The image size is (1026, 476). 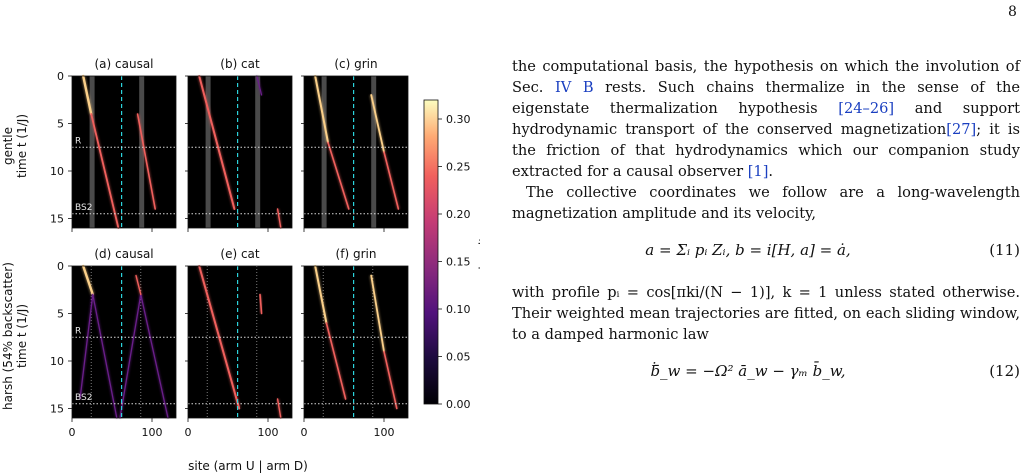 What do you see at coordinates (771, 171) in the screenshot?
I see `p1e-text: .` at bounding box center [771, 171].